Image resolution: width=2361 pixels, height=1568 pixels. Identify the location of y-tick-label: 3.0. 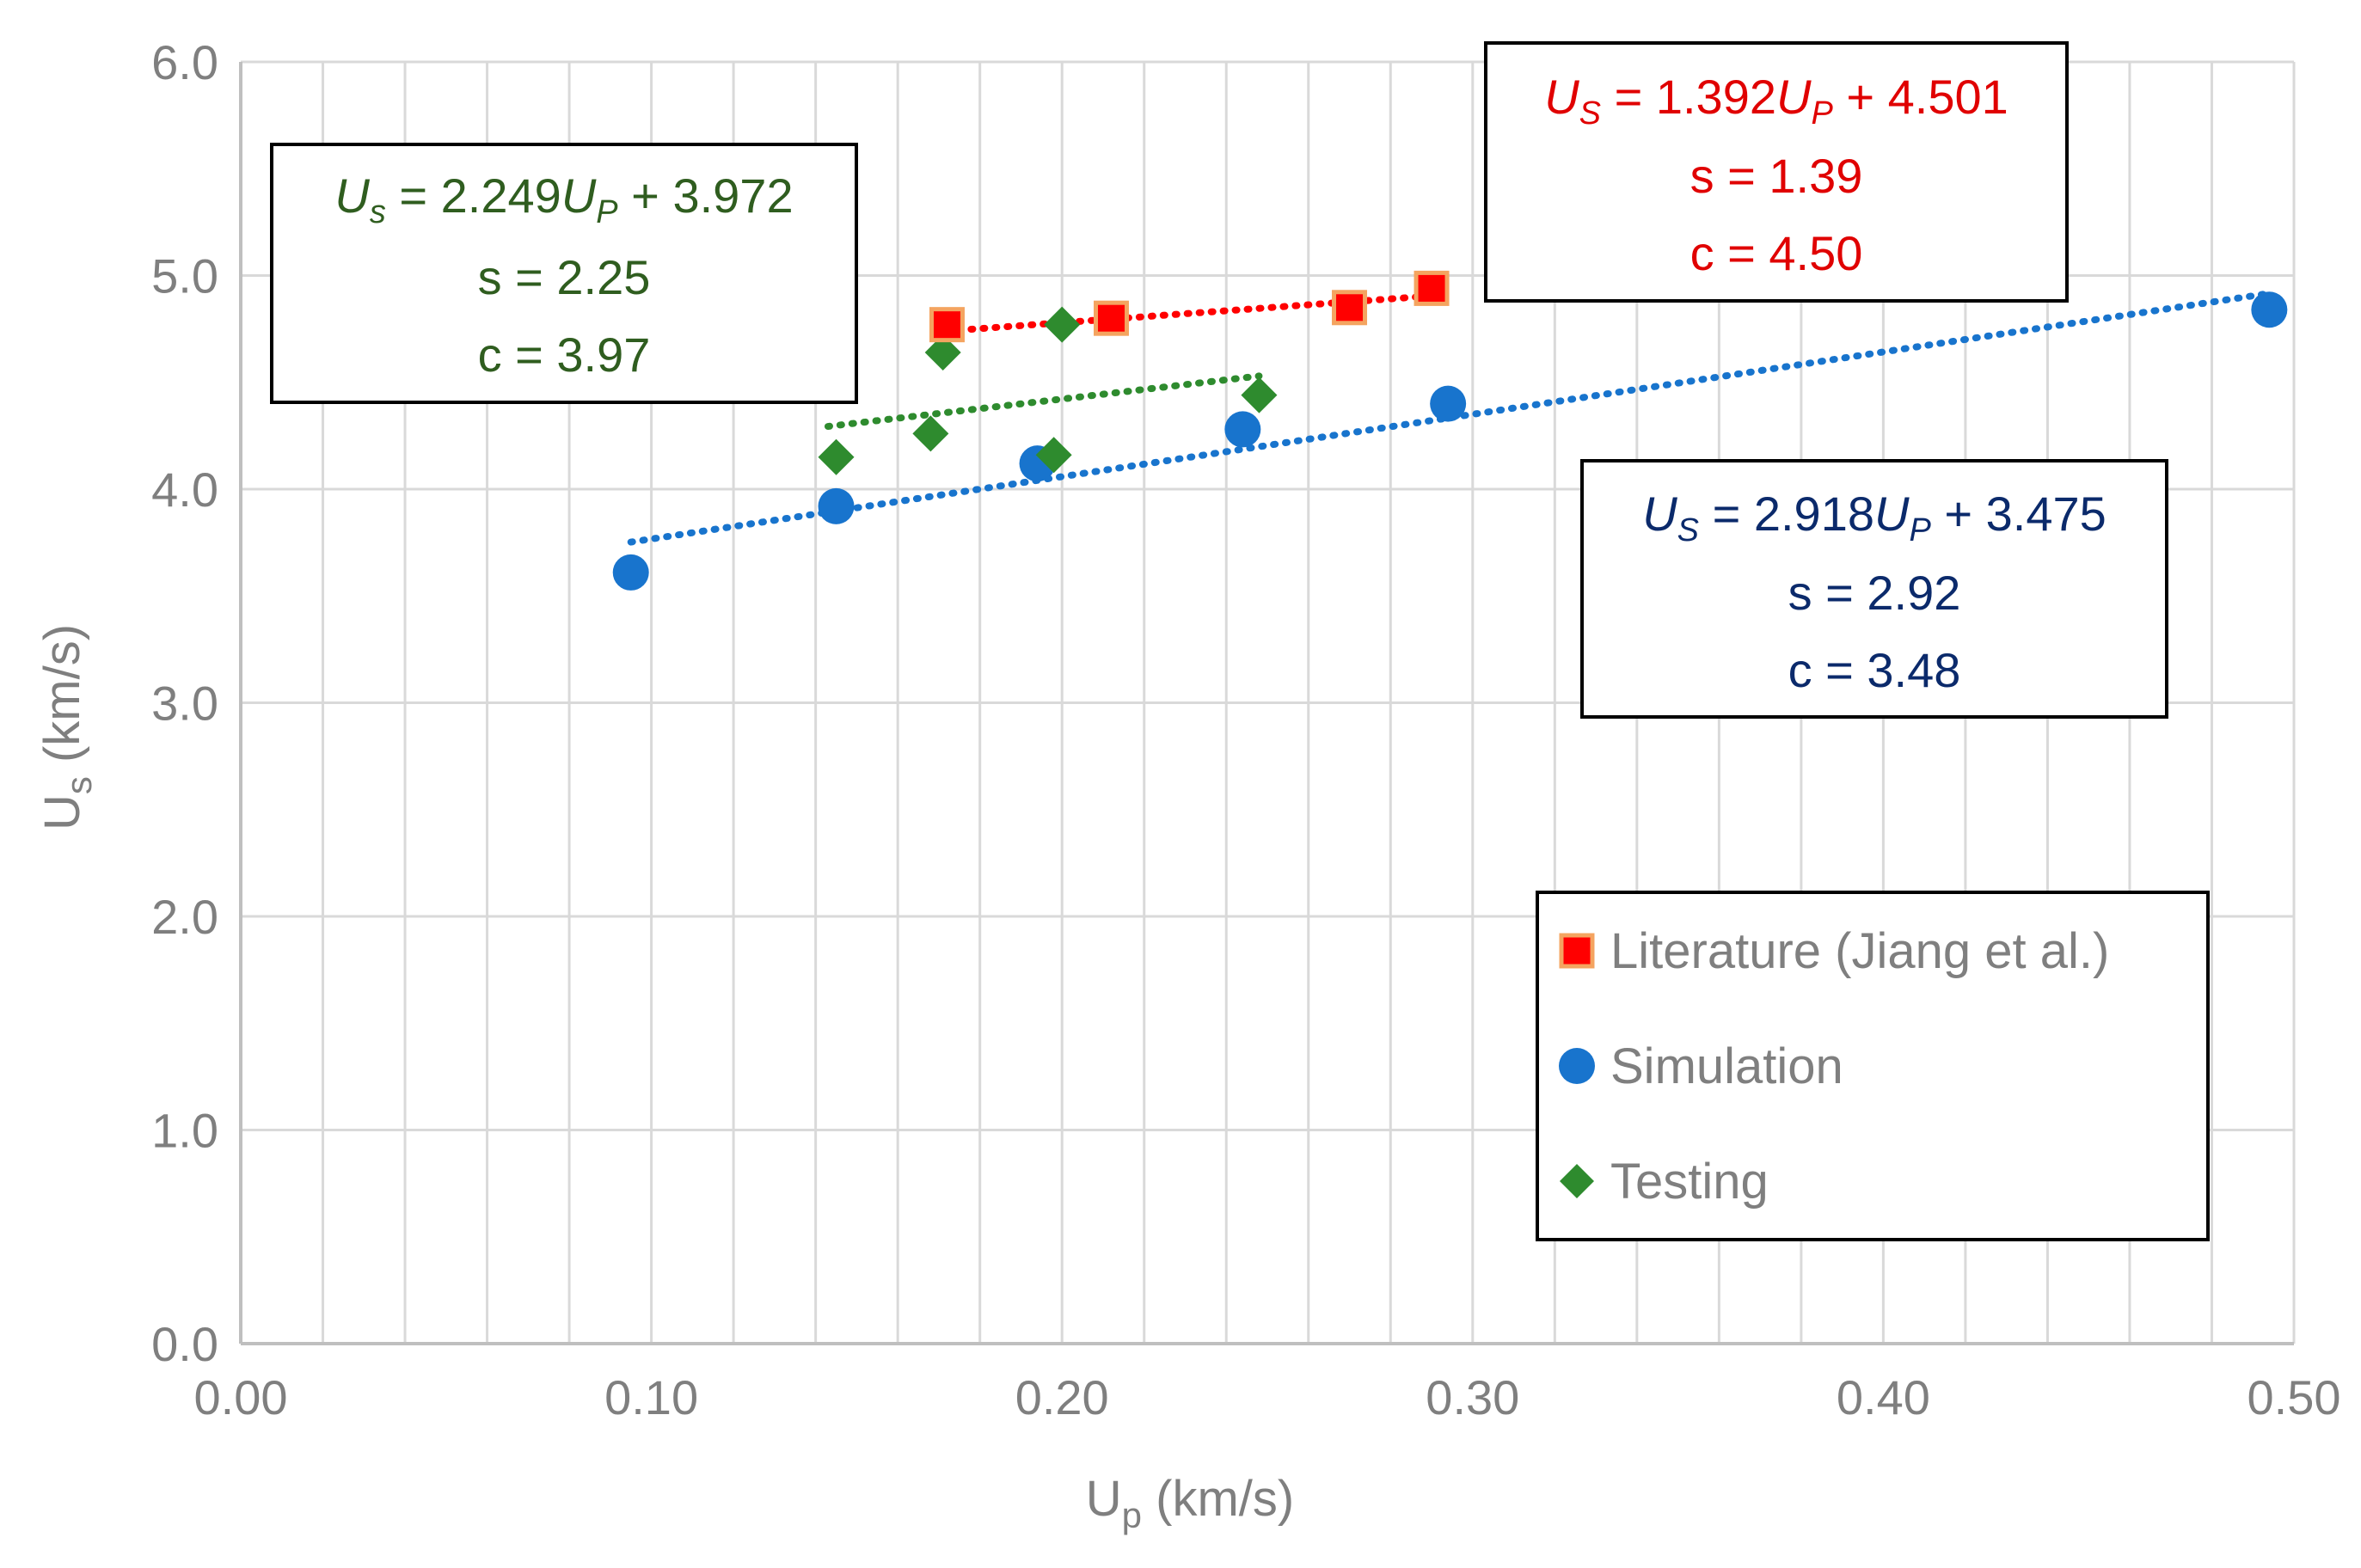
(184, 704).